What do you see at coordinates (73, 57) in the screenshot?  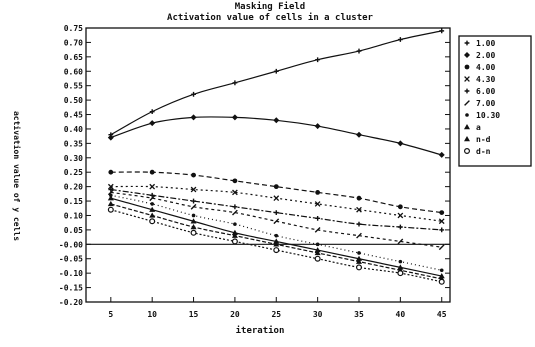 I see `y-tick-label: 0.65` at bounding box center [73, 57].